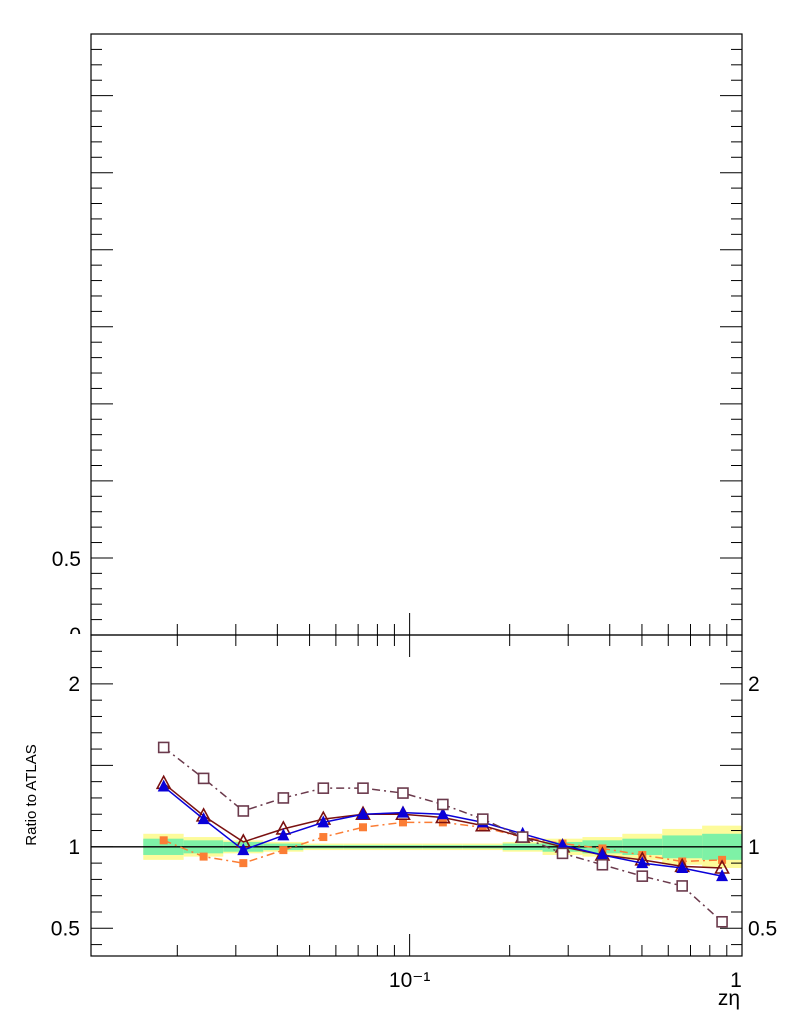 The image size is (786, 1024). I want to click on series-layer, so click(442, 834).